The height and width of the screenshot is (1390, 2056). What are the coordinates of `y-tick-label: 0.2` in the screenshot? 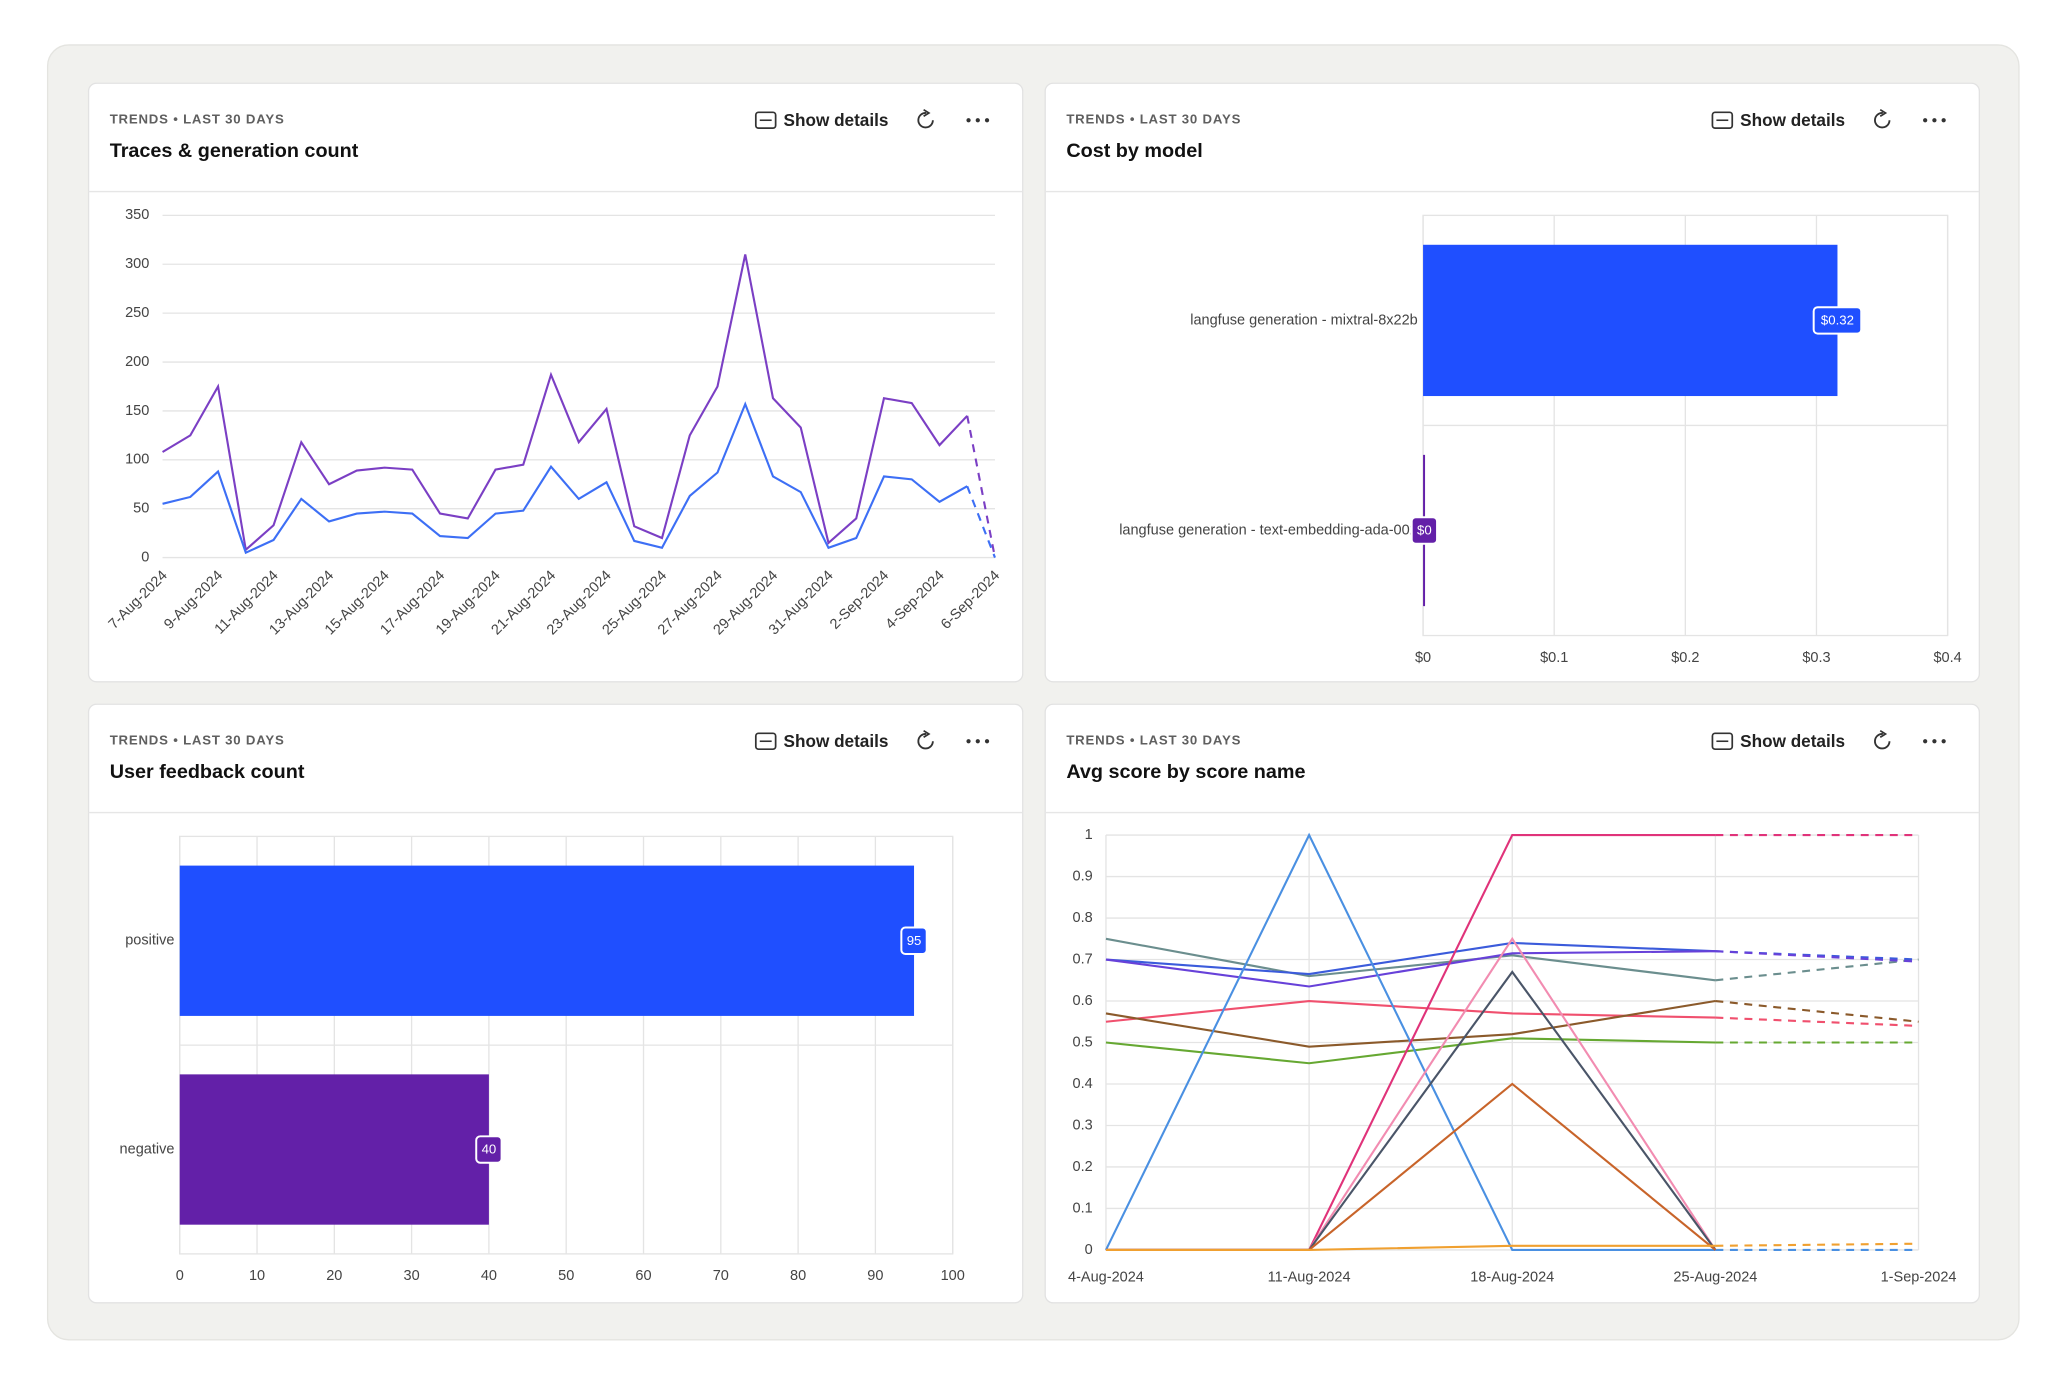 It's located at (1083, 1167).